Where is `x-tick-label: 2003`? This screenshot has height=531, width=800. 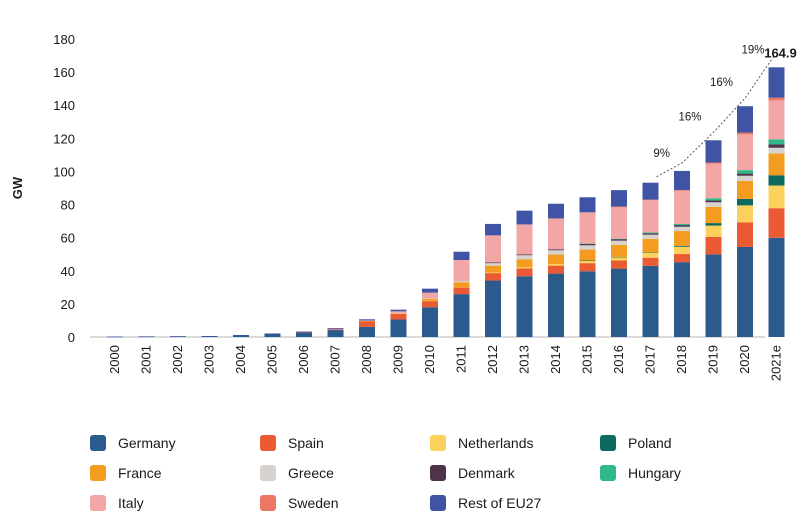
x-tick-label: 2003 is located at coordinates (209, 359).